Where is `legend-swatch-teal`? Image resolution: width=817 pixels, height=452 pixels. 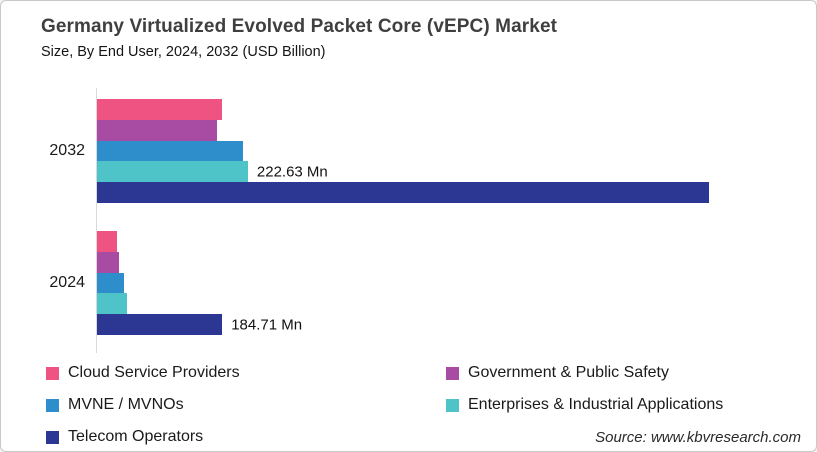
legend-swatch-teal is located at coordinates (452, 405).